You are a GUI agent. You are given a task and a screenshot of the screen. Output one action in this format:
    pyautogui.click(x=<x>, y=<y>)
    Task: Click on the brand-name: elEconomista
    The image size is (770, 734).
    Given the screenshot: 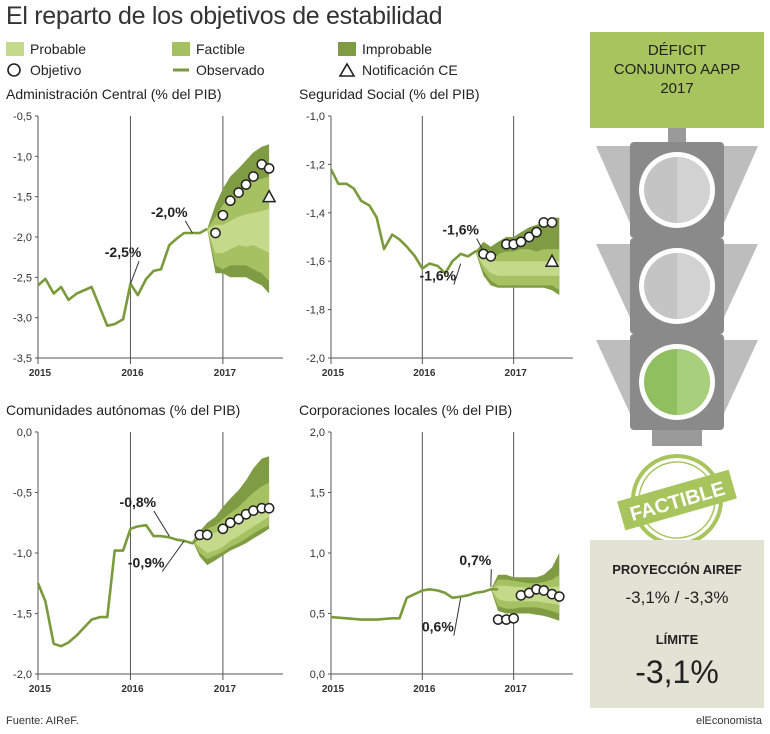 What is the action you would take?
    pyautogui.click(x=728, y=721)
    